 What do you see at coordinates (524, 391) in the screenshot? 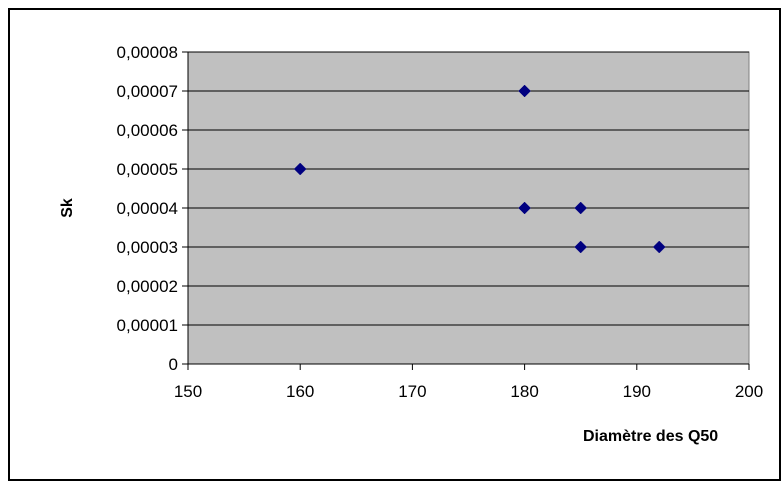
I see `x-tick-label-3: 180` at bounding box center [524, 391].